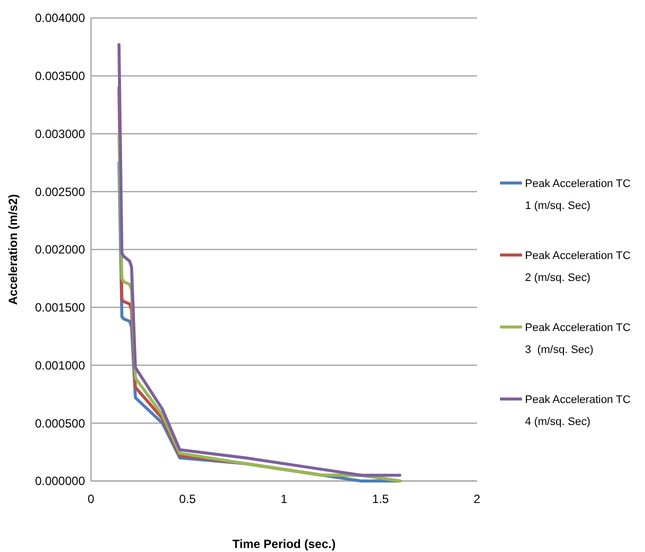 Image resolution: width=645 pixels, height=552 pixels. What do you see at coordinates (187, 499) in the screenshot?
I see `x-tick-label: 0.5` at bounding box center [187, 499].